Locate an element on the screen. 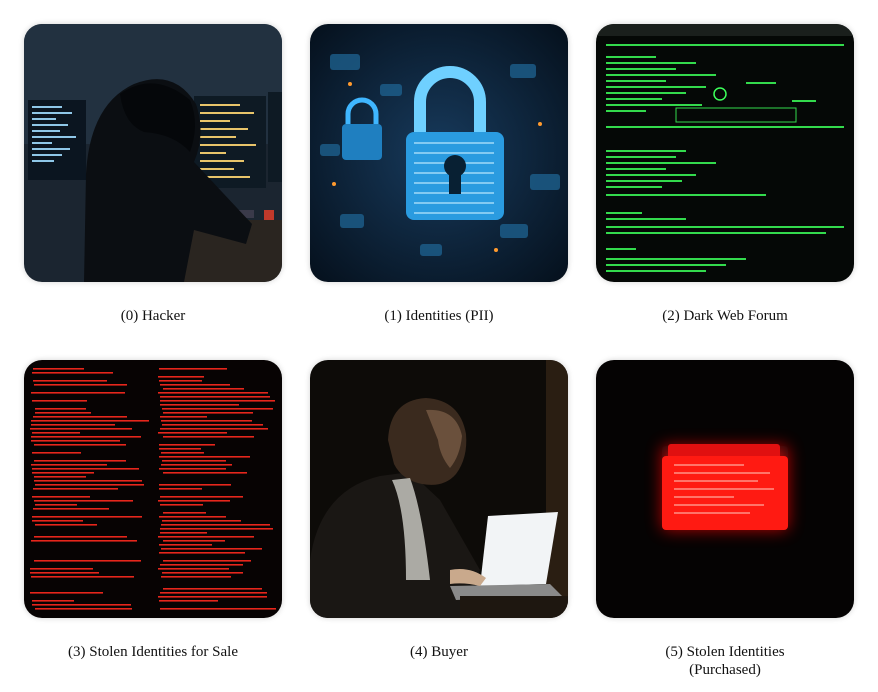 This screenshot has width=878, height=692. padlock-image is located at coordinates (439, 153).